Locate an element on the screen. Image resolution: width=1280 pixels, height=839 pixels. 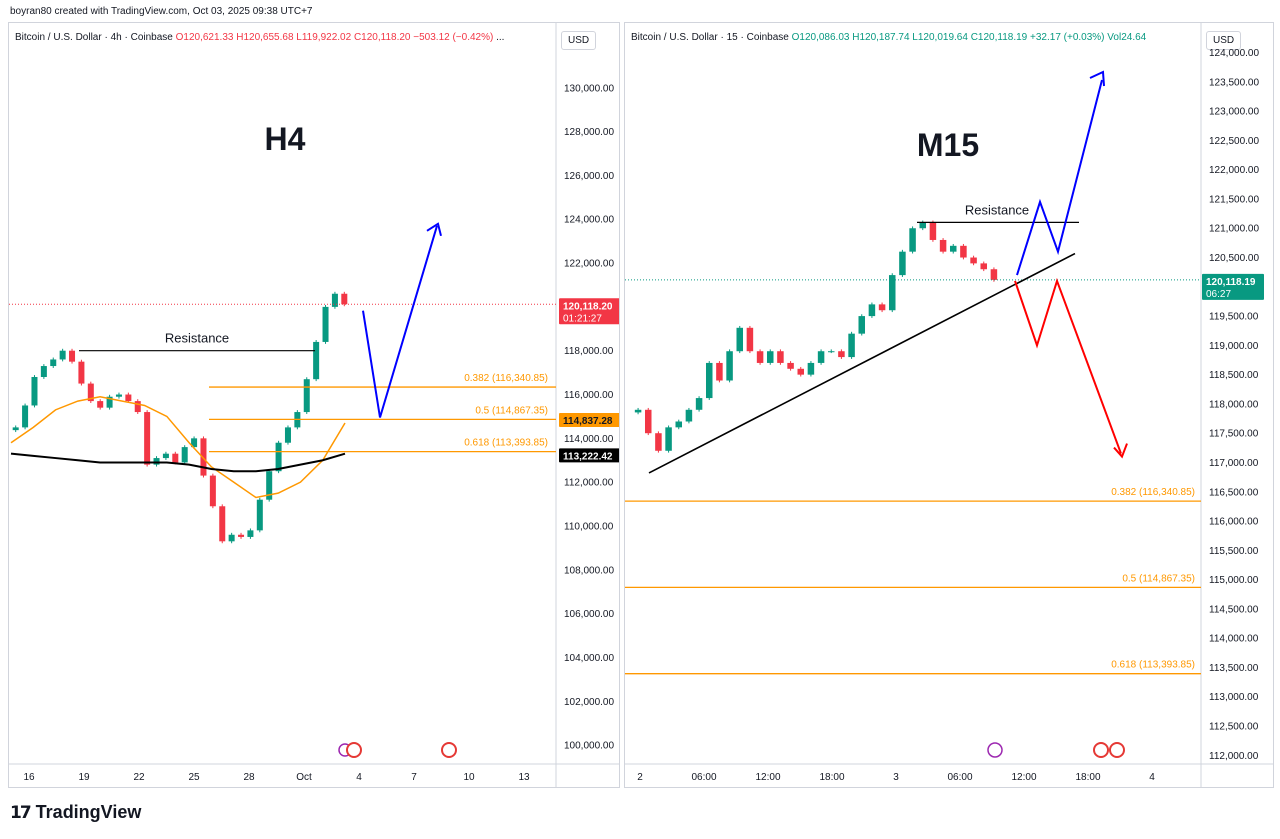
ema-price-label: 114,837.28 is located at coordinates (588, 421).